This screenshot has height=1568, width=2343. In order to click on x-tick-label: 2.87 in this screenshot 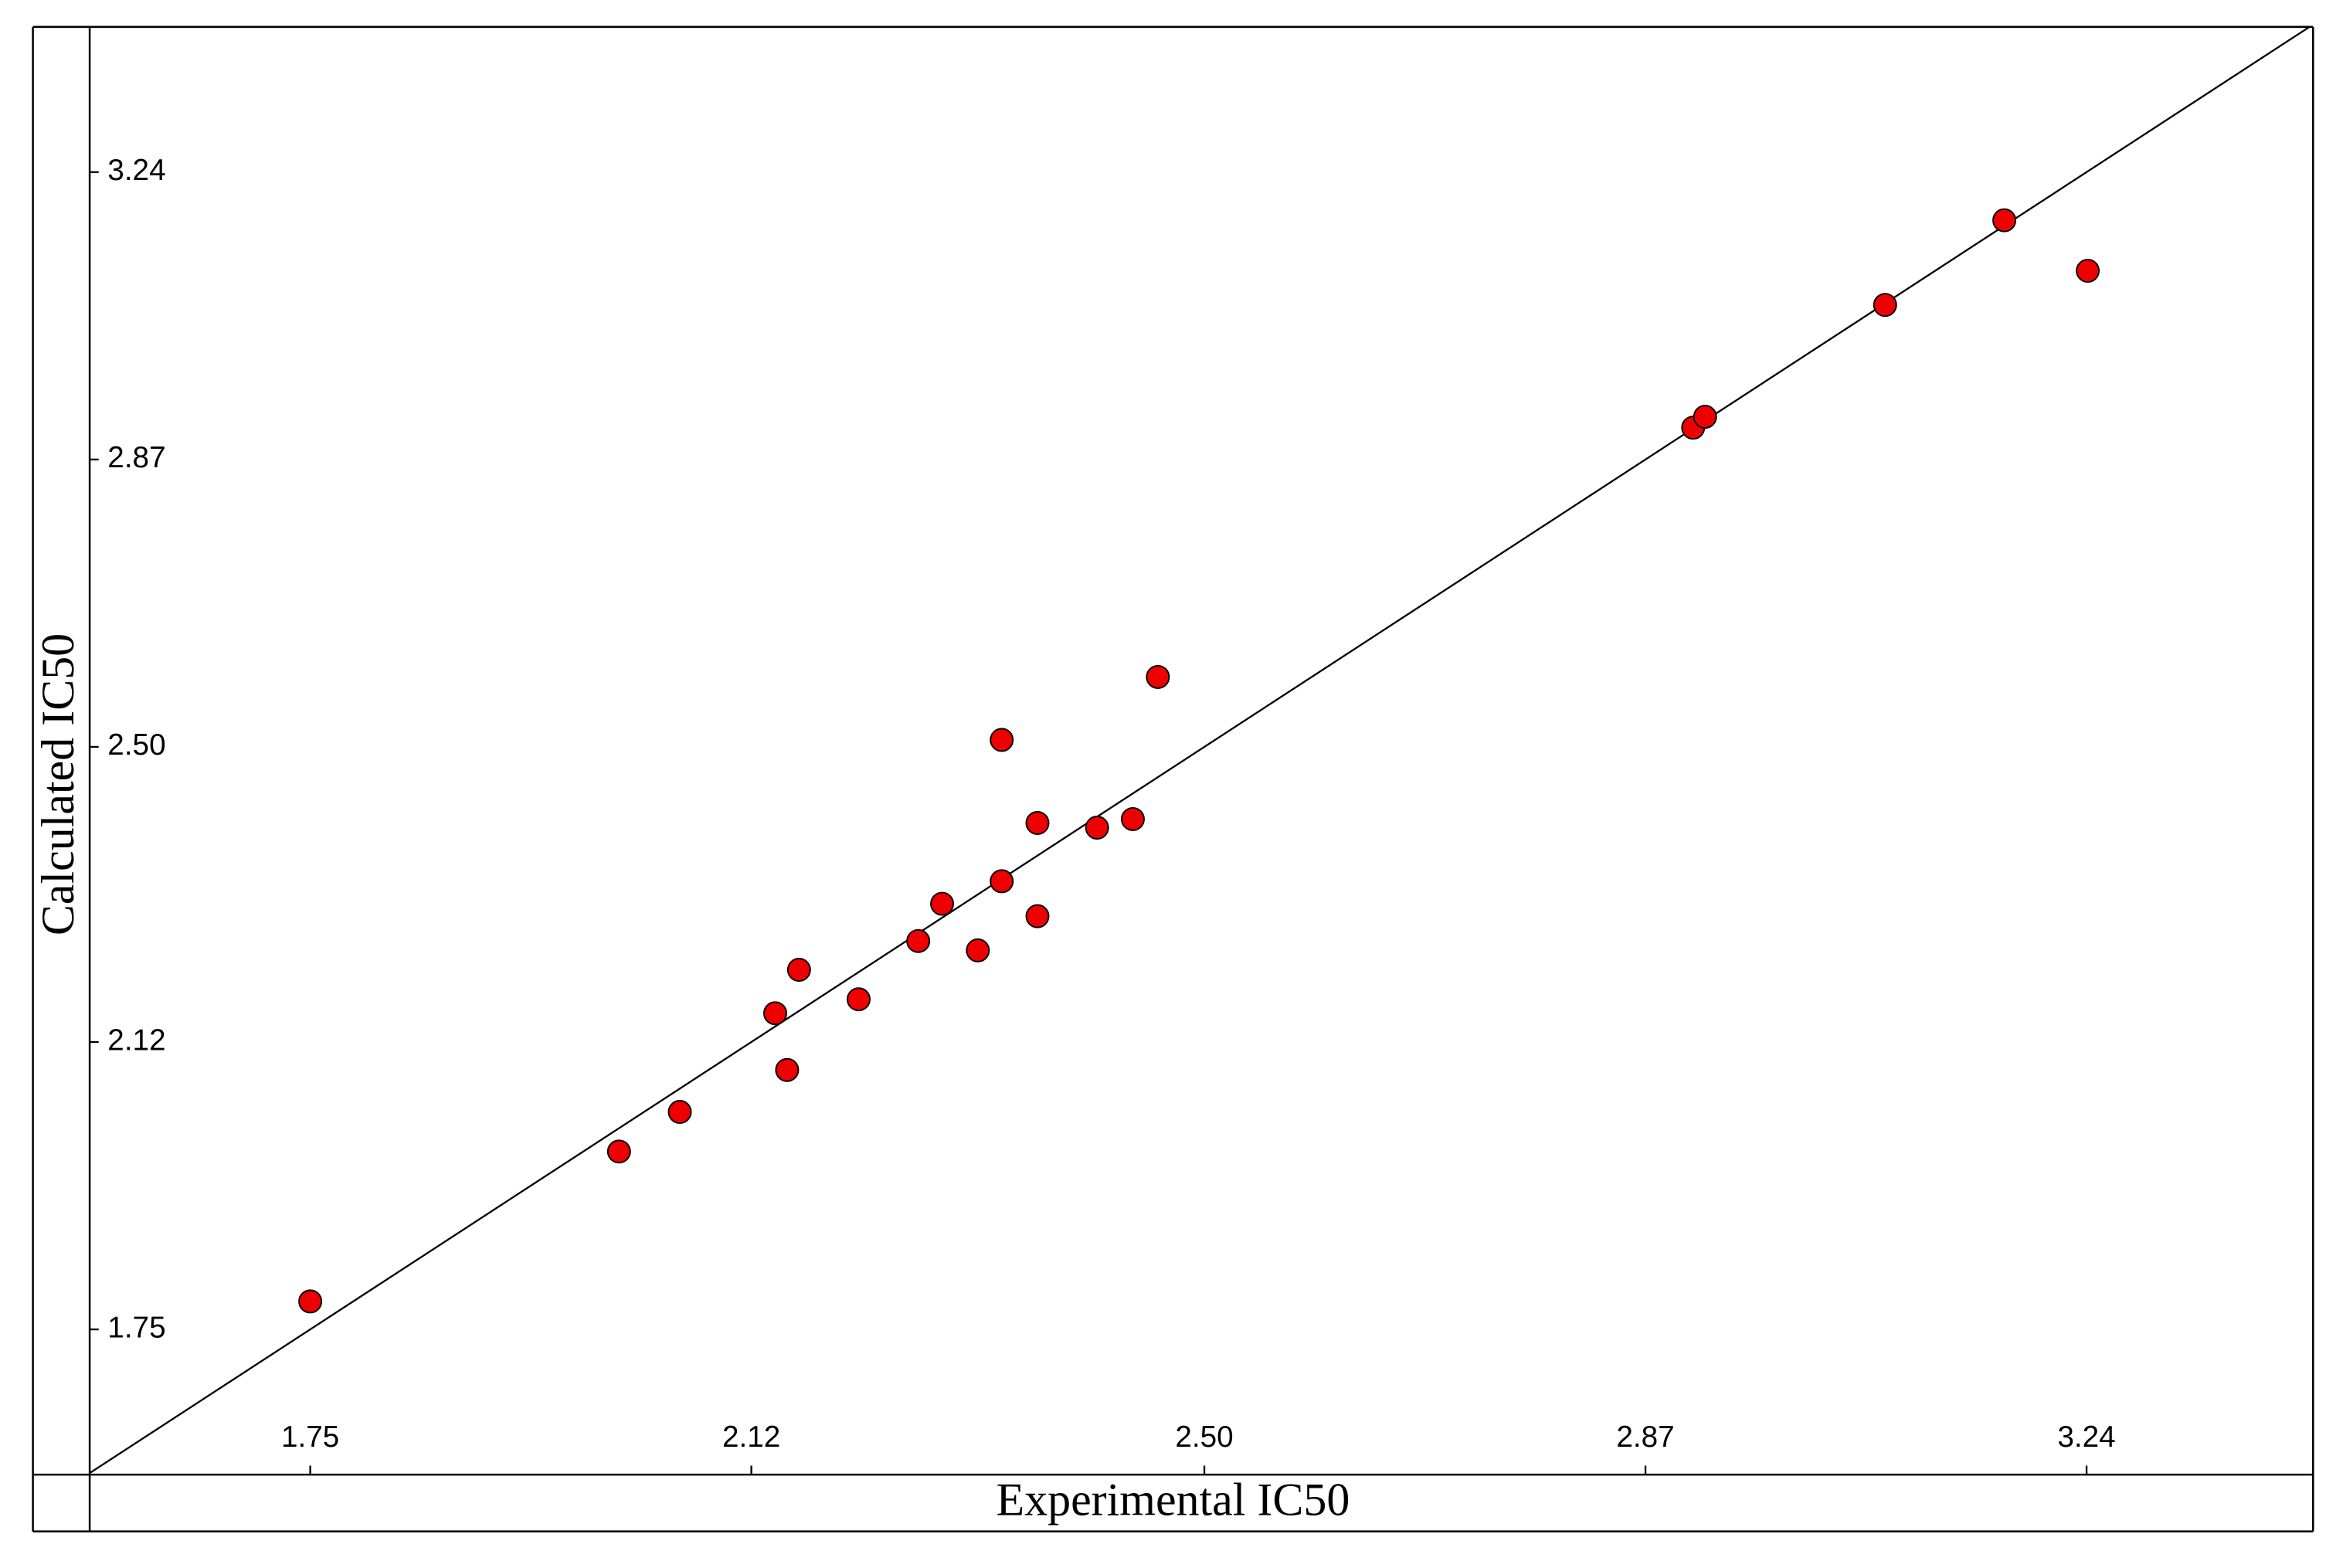, I will do `click(1645, 1437)`.